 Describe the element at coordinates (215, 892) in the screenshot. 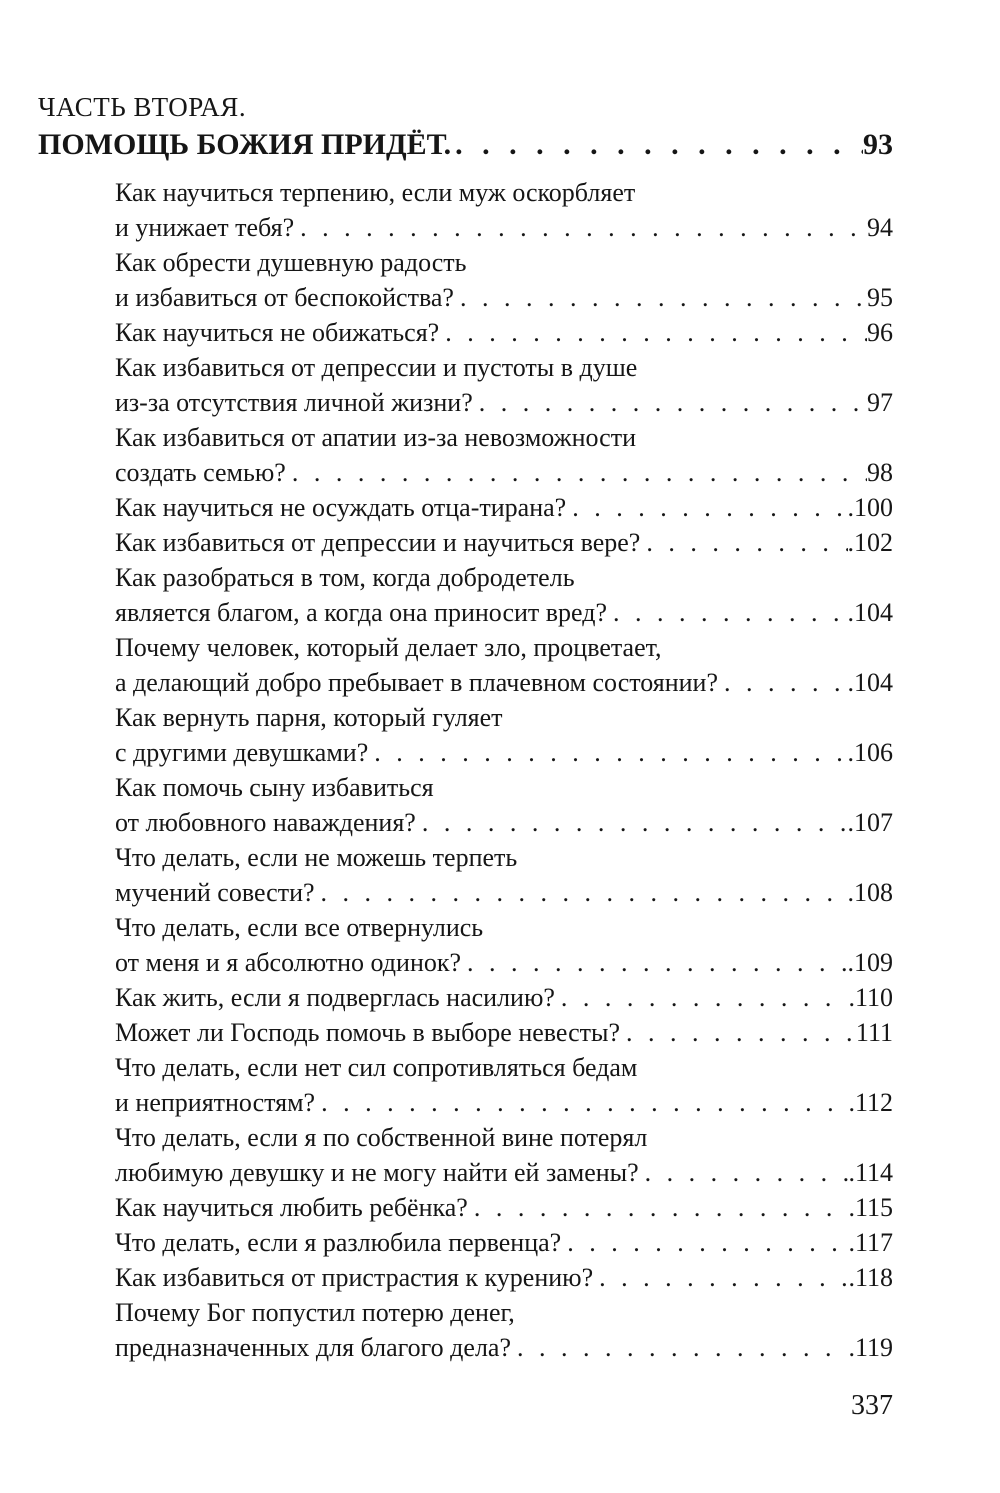

I see `toc-line-text: мучений совести?` at that location.